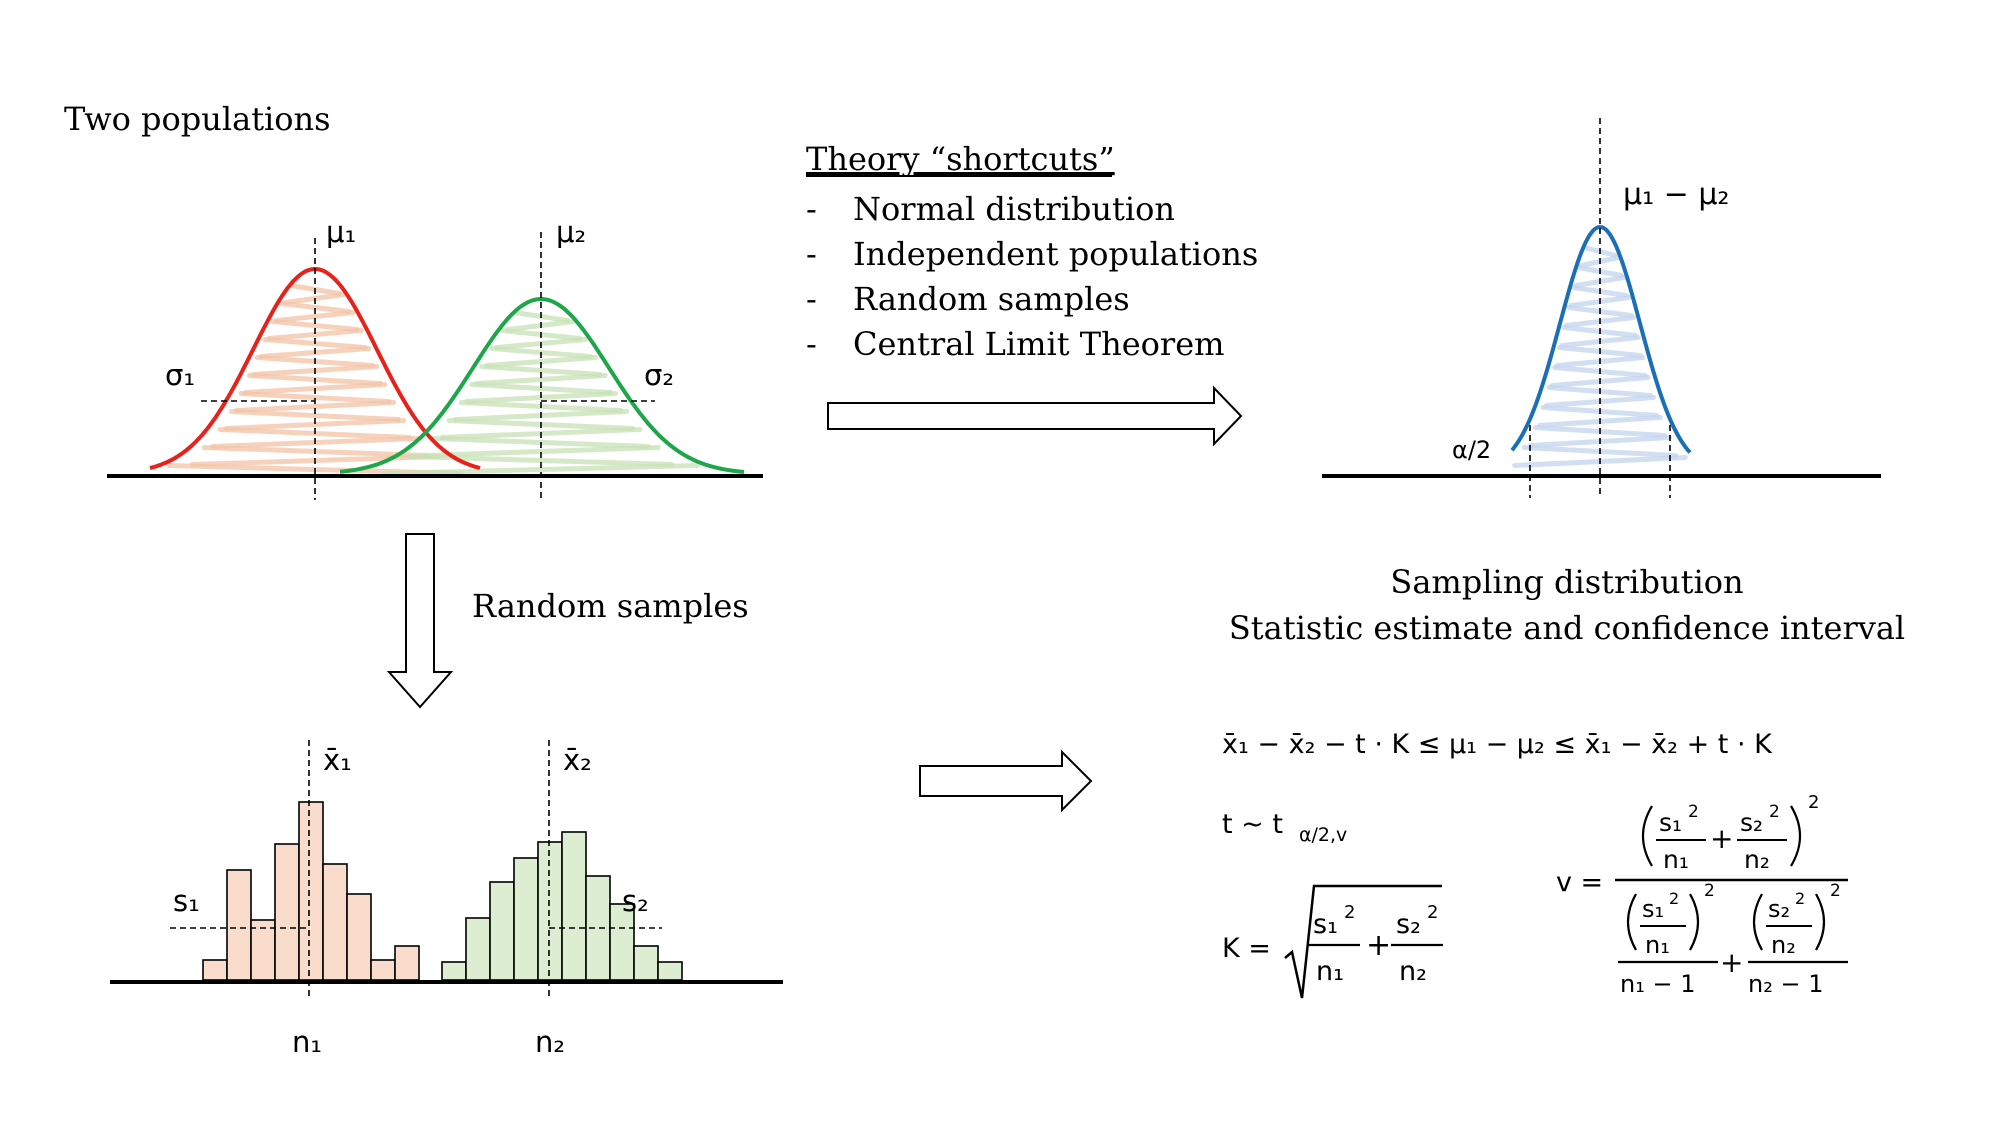  Describe the element at coordinates (1709, 891) in the screenshot. I see `v-den1-exp: 2` at that location.